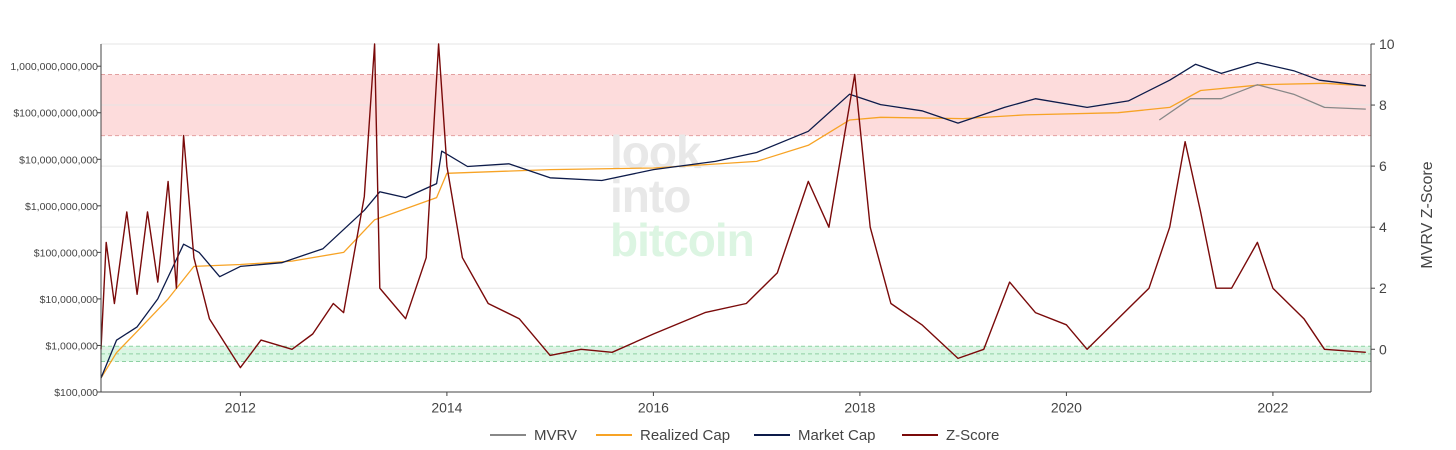  I want to click on legend-item-market-cap: Market Cap, so click(815, 435).